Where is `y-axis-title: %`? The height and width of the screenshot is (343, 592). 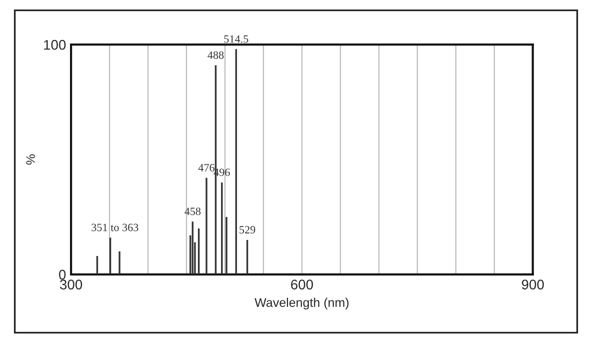
y-axis-title: % is located at coordinates (30, 159).